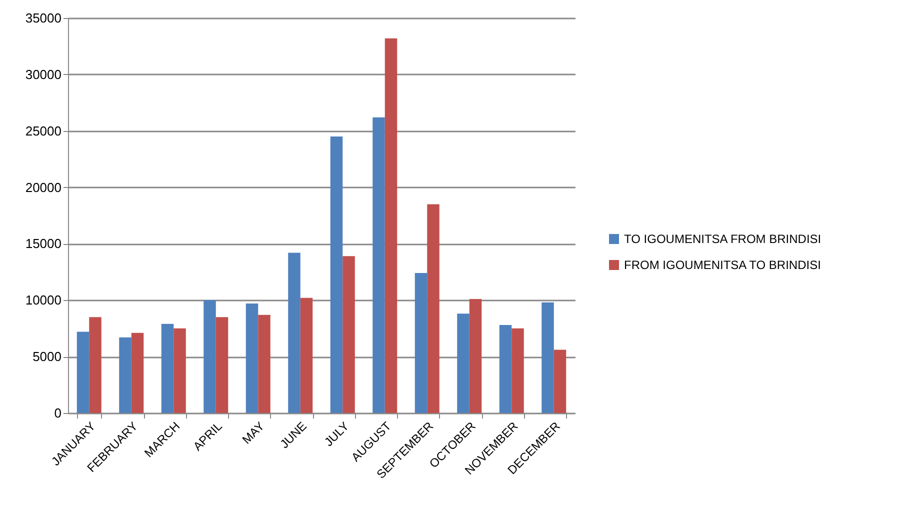  I want to click on y-tick-label: 25000, so click(43, 130).